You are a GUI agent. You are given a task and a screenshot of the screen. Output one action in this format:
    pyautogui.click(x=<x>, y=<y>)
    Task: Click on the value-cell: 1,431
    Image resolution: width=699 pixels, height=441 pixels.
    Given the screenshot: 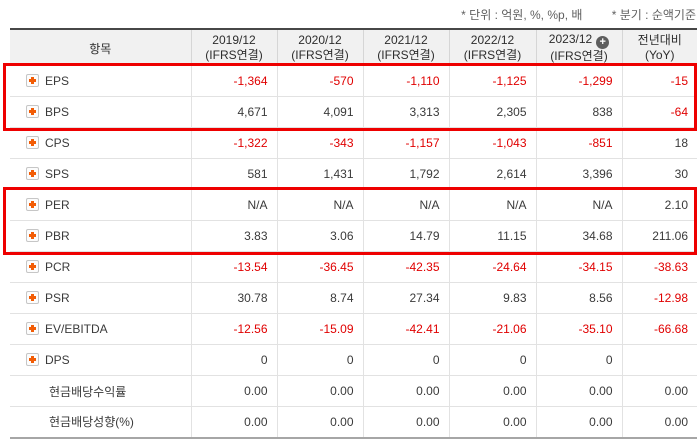 What is the action you would take?
    pyautogui.click(x=319, y=174)
    